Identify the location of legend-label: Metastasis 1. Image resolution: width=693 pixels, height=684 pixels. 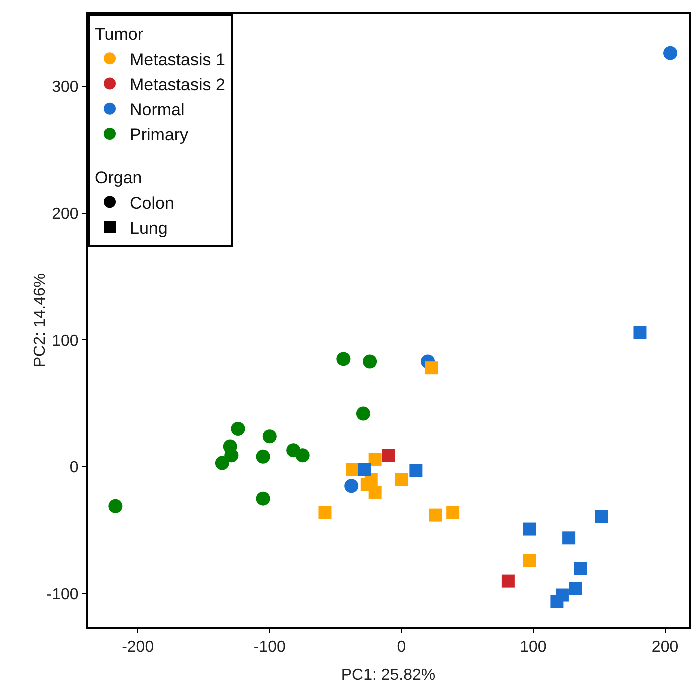
(178, 60).